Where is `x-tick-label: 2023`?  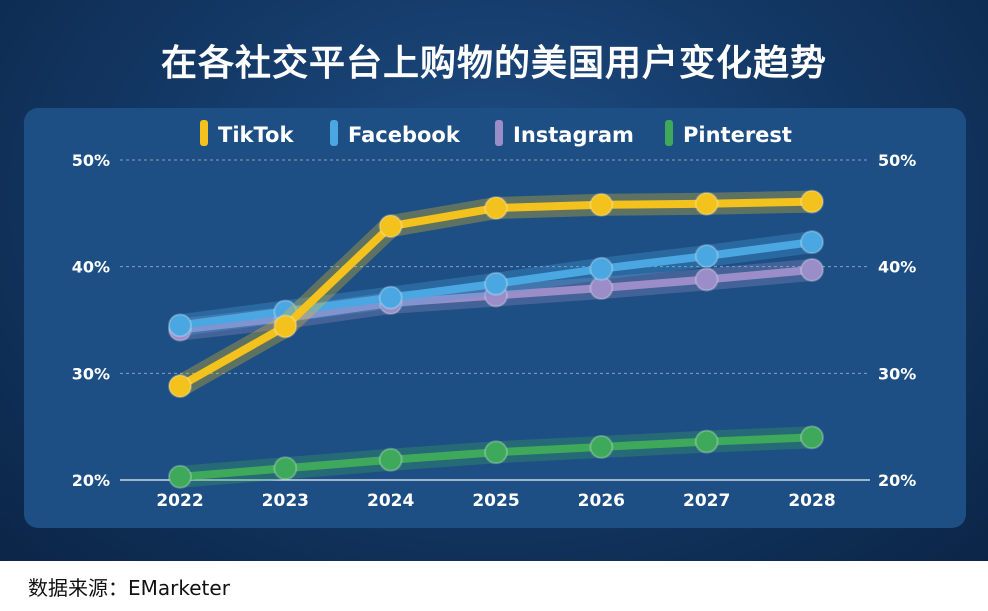
x-tick-label: 2023 is located at coordinates (285, 501).